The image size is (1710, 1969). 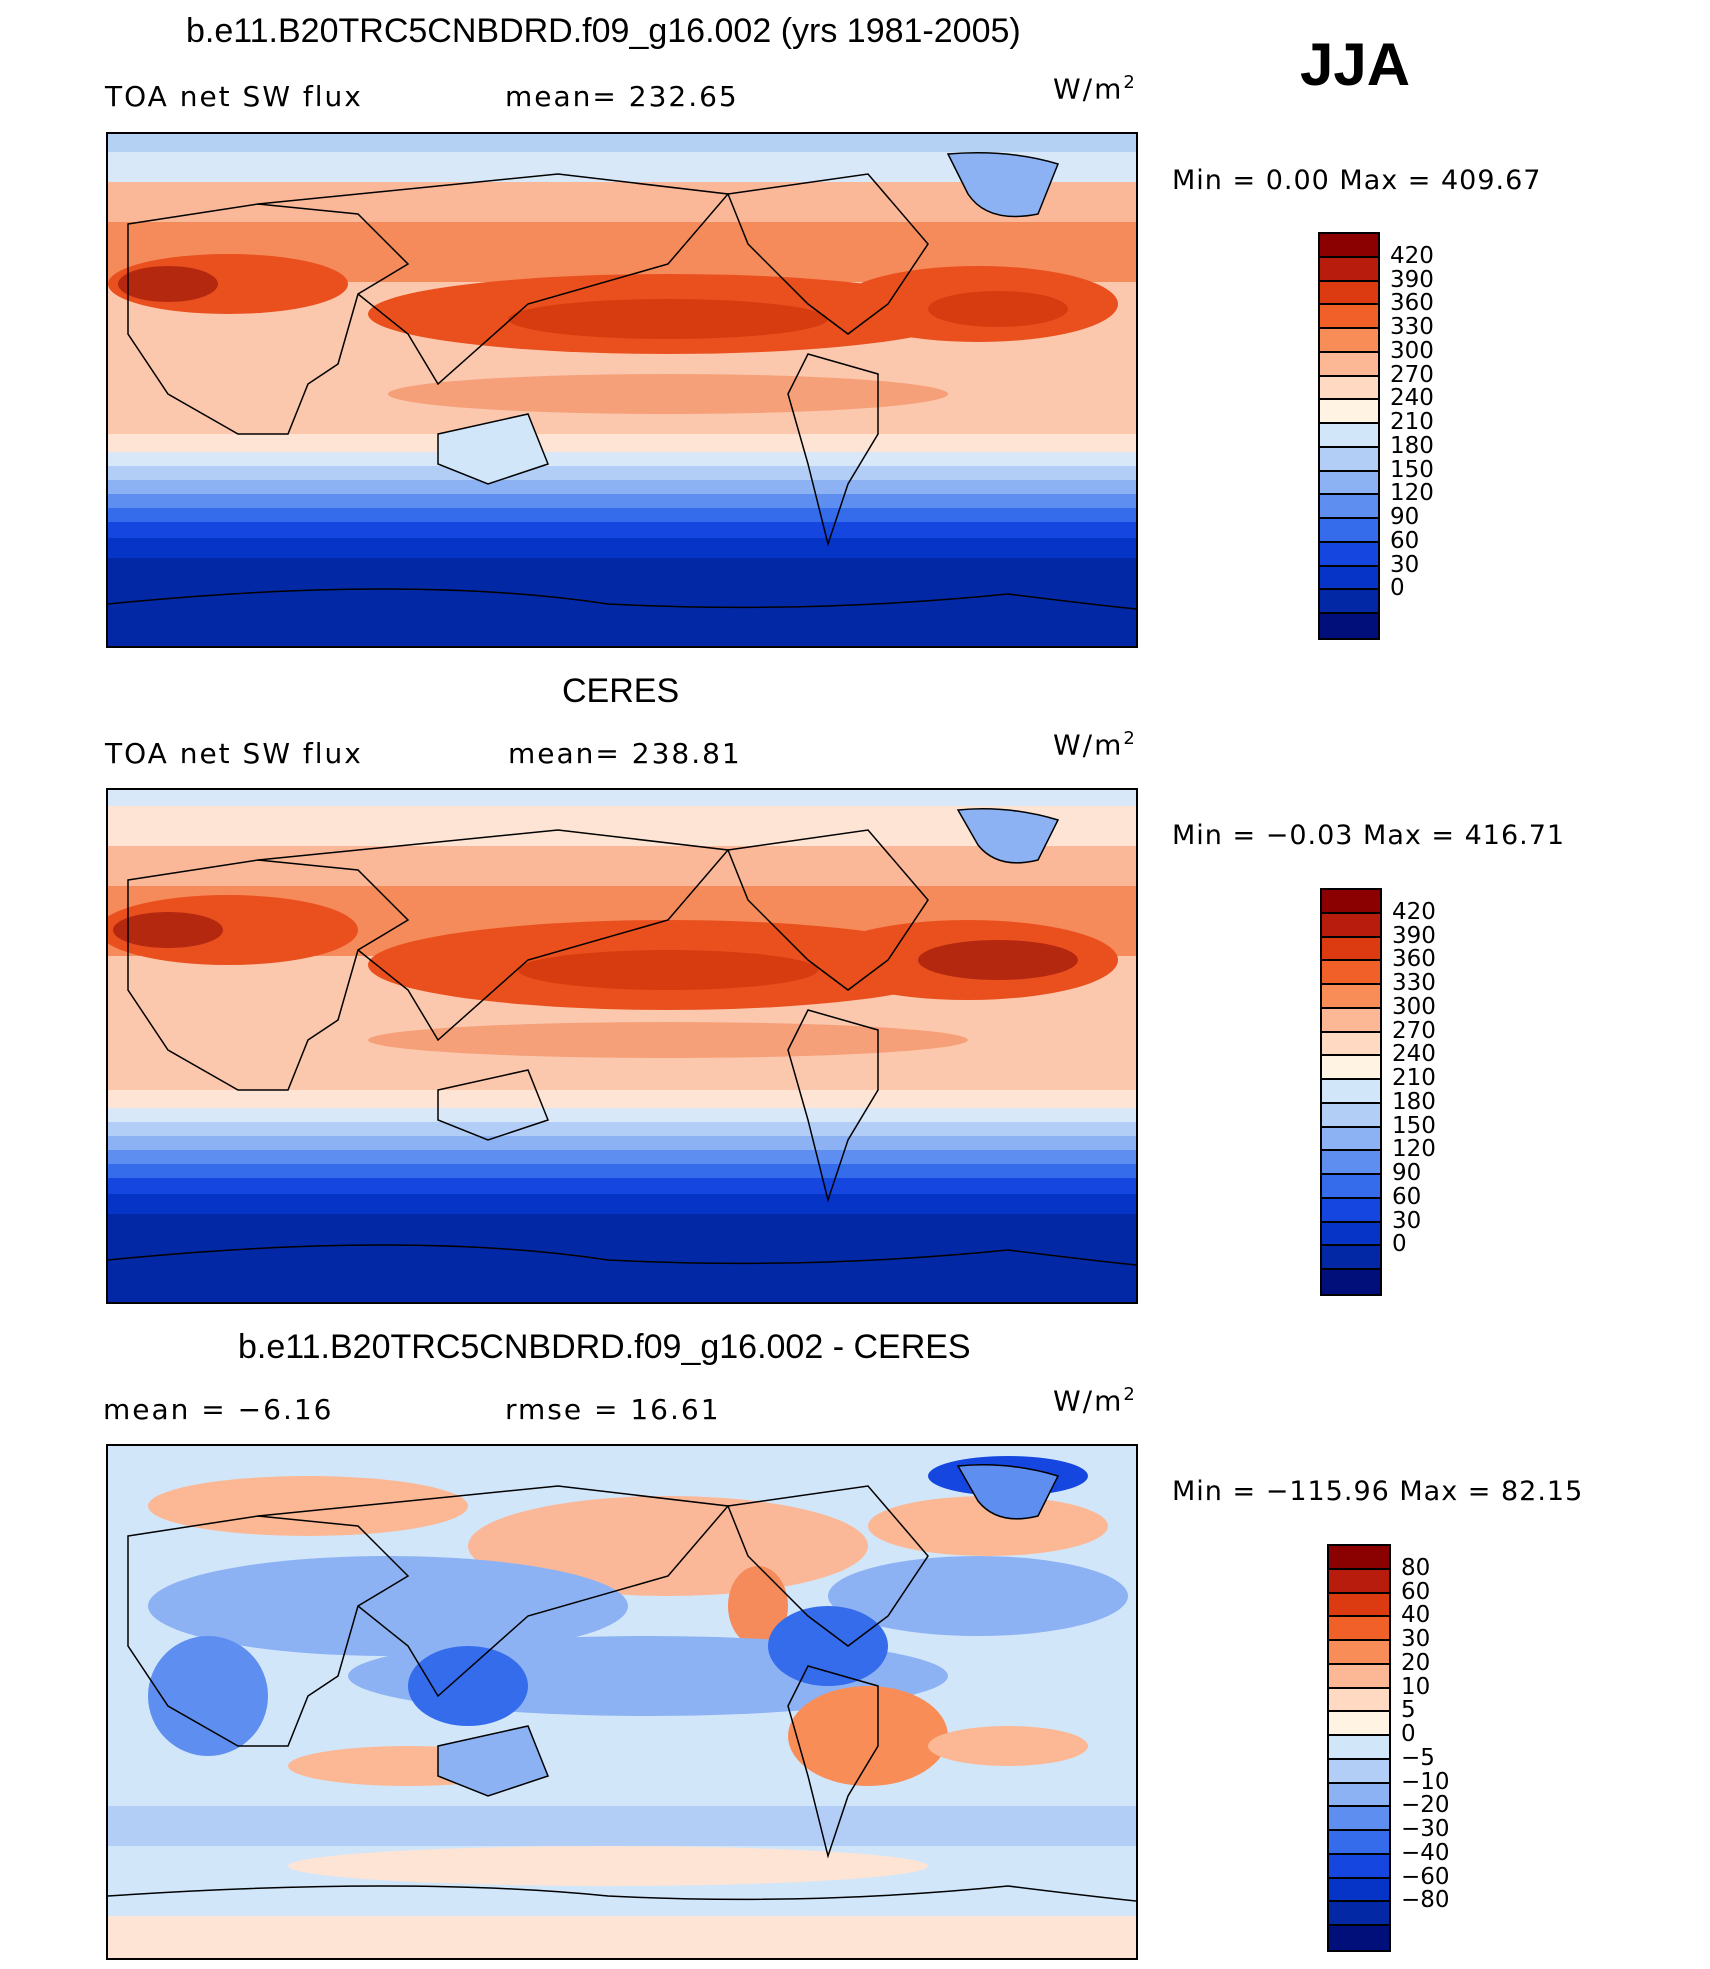 I want to click on panel-2-minmax: Min = −0.03 Max = 416.71, so click(x=1369, y=835).